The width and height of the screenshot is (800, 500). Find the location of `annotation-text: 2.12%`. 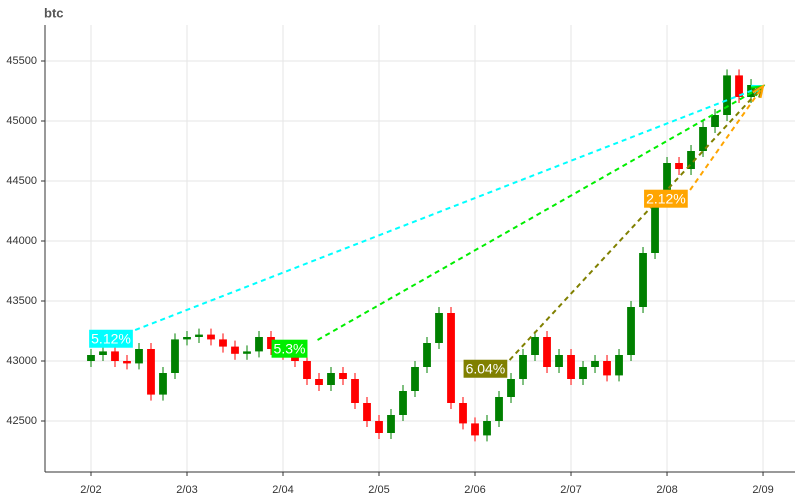

annotation-text: 2.12% is located at coordinates (666, 199).